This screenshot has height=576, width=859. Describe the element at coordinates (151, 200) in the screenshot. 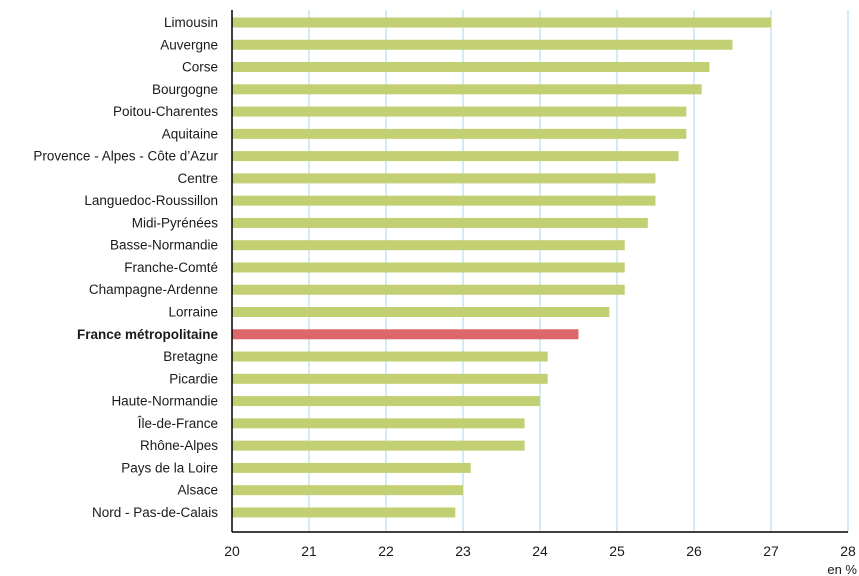

I see `category-label: Languedoc-Roussillon` at that location.